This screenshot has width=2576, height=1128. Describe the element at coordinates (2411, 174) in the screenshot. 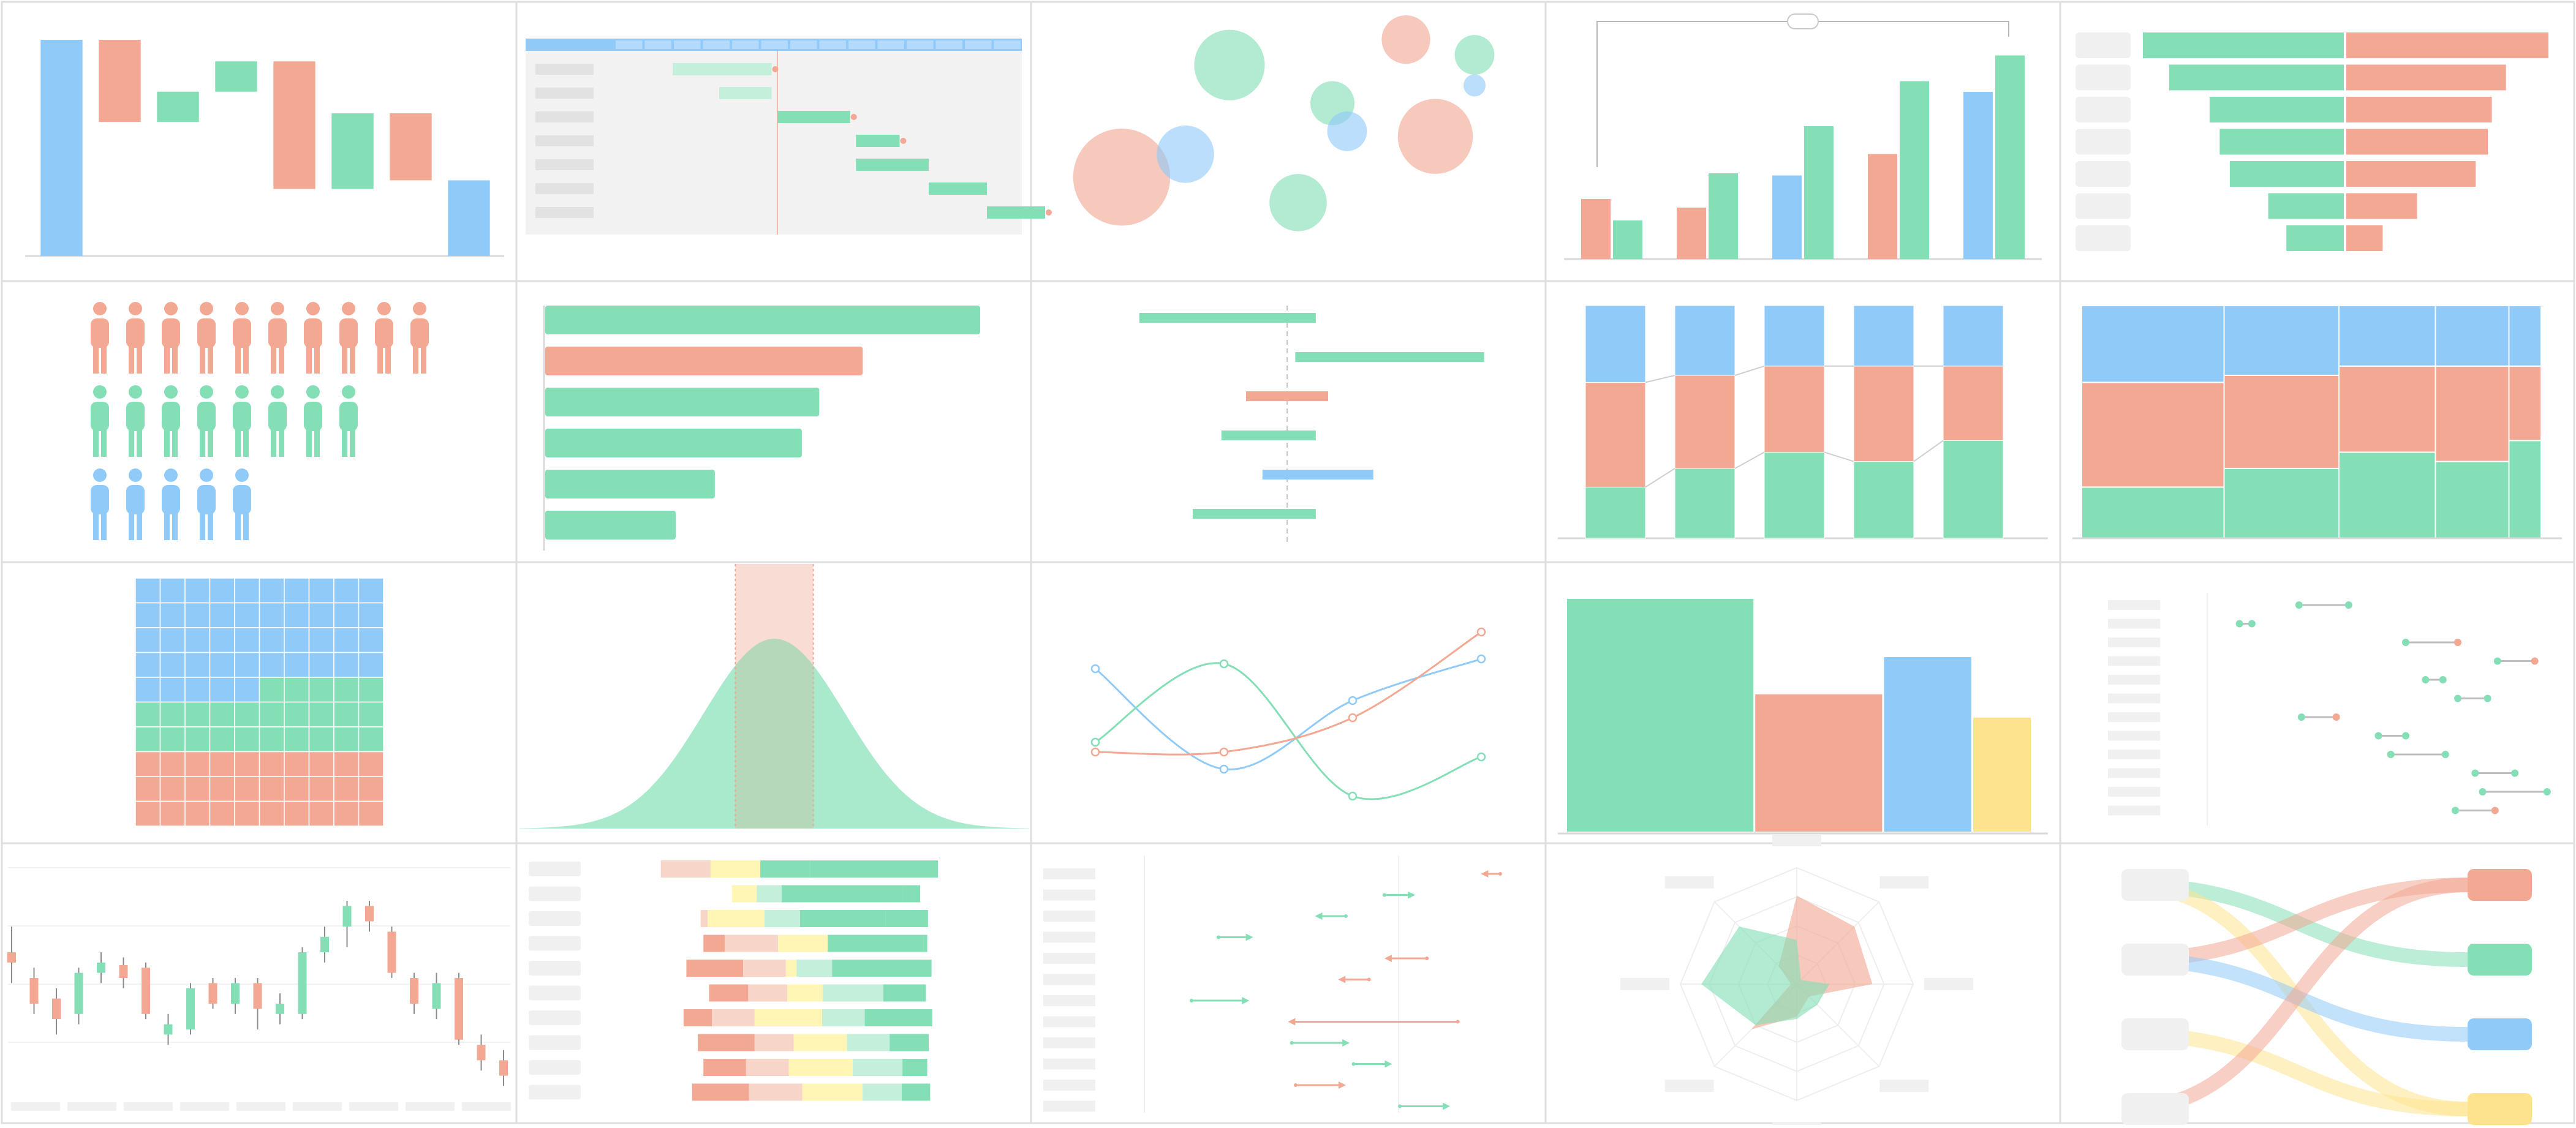

I see `funnel-right-bar` at that location.